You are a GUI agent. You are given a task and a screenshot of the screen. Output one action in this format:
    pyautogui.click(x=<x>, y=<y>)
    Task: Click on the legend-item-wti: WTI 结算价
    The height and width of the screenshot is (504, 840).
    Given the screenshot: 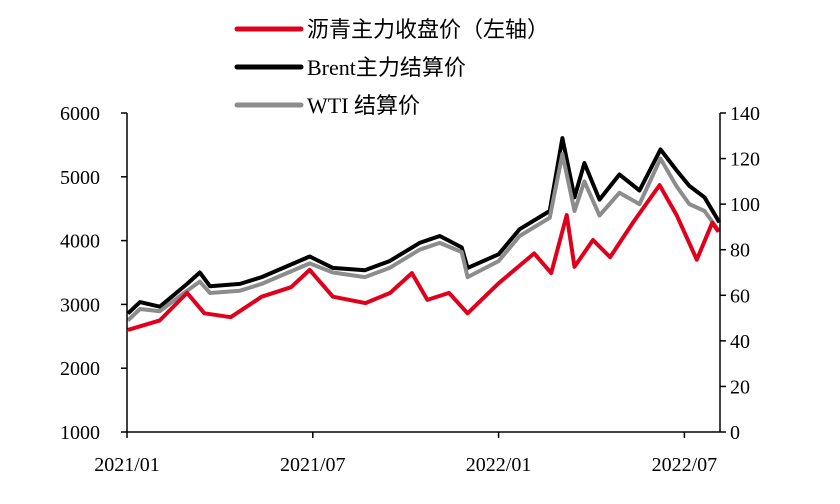 What is the action you would take?
    pyautogui.click(x=327, y=105)
    